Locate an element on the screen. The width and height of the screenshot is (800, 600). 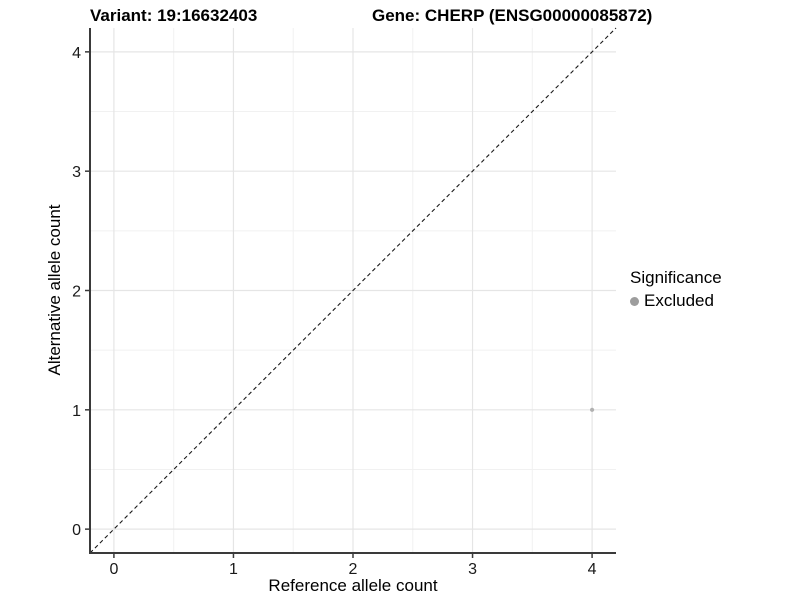
y-axis-title: Alternative allele count is located at coordinates (54, 290).